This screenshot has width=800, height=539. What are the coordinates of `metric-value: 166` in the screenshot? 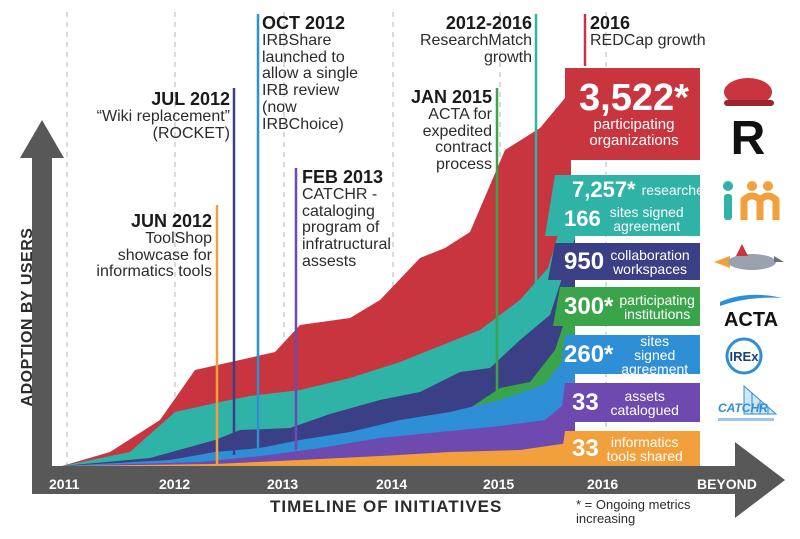 It's located at (582, 218).